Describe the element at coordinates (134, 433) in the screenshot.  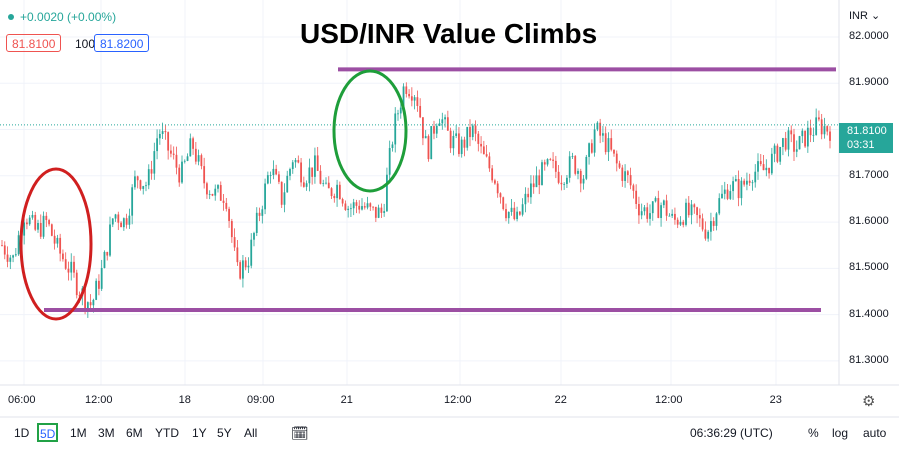
I see `range-button-6m: 6M` at that location.